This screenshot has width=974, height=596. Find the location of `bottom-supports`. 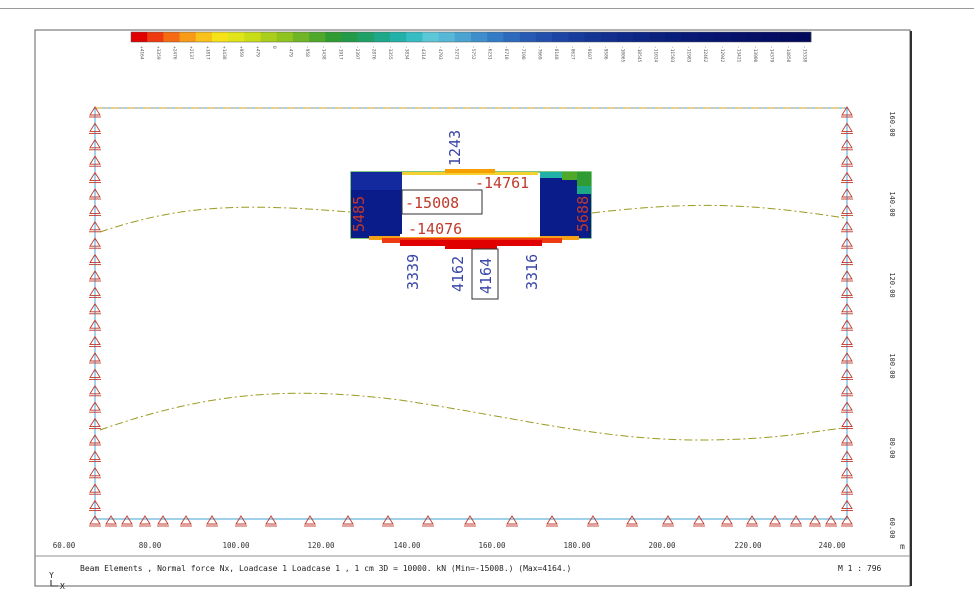

bottom-supports is located at coordinates (471, 521).